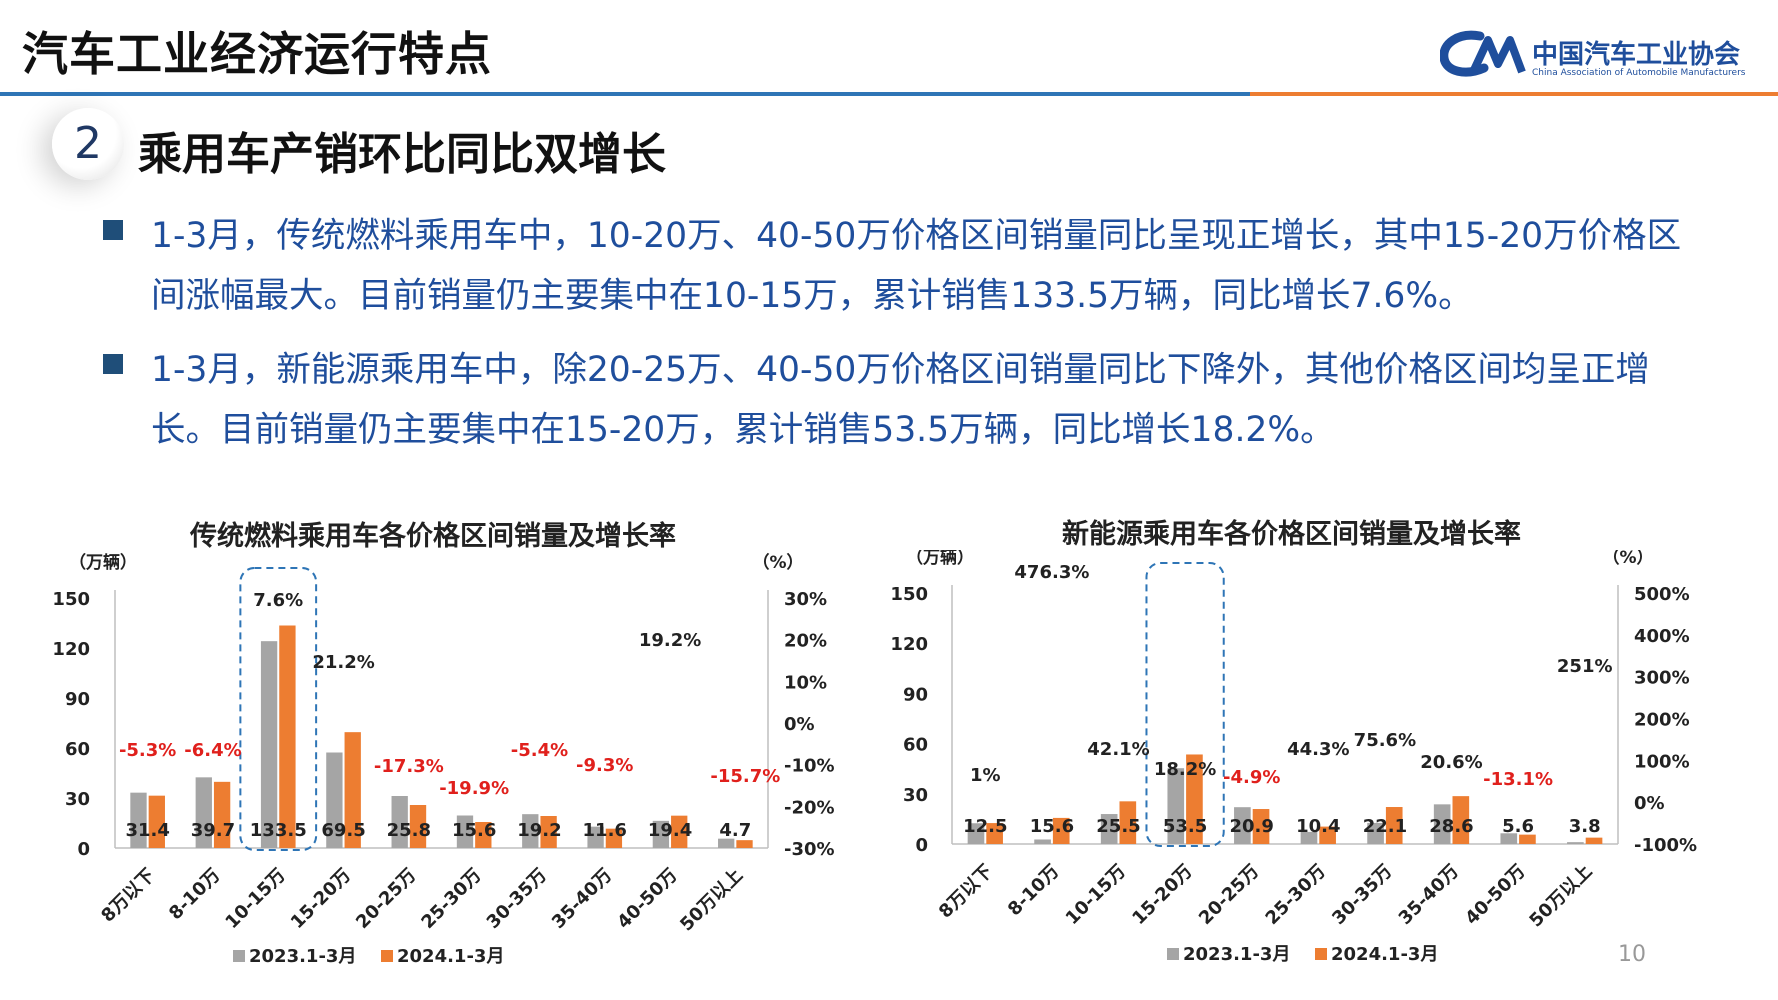  I want to click on header-rule-orange, so click(1514, 94).